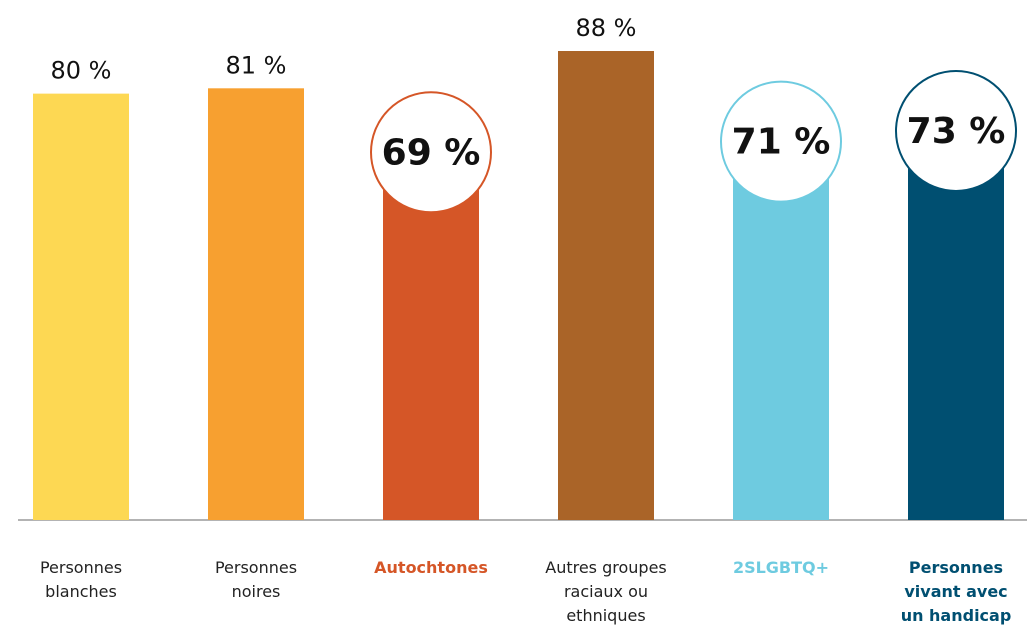 This screenshot has height=633, width=1027. Describe the element at coordinates (256, 65) in the screenshot. I see `value-label: 81 %` at that location.